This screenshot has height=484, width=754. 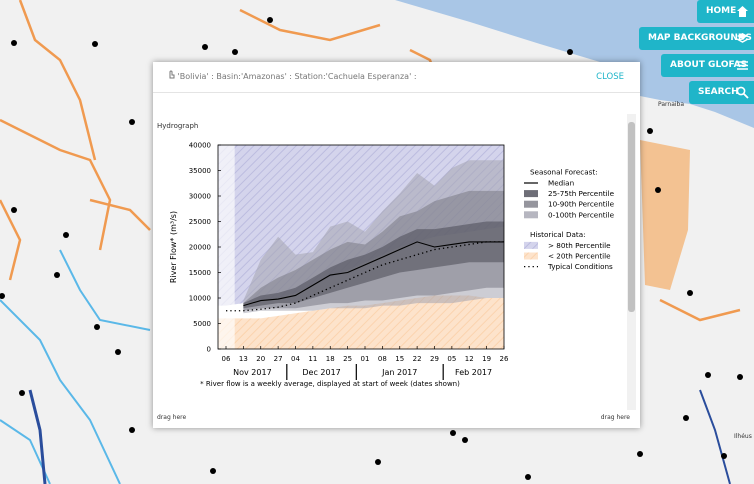 What do you see at coordinates (671, 104) in the screenshot?
I see `map-label: Parnaiba` at bounding box center [671, 104].